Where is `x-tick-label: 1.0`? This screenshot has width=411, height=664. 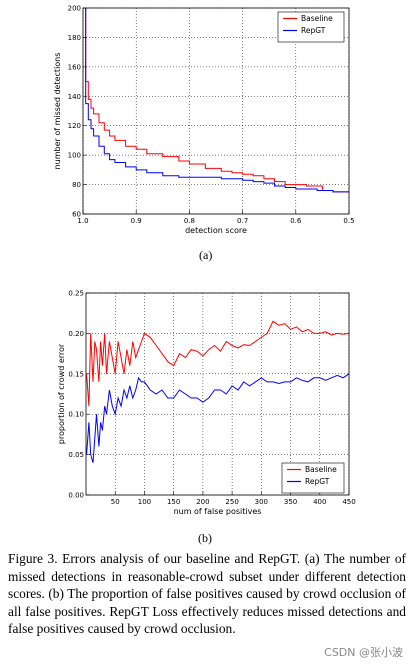
x-tick-label: 1.0 is located at coordinates (82, 221).